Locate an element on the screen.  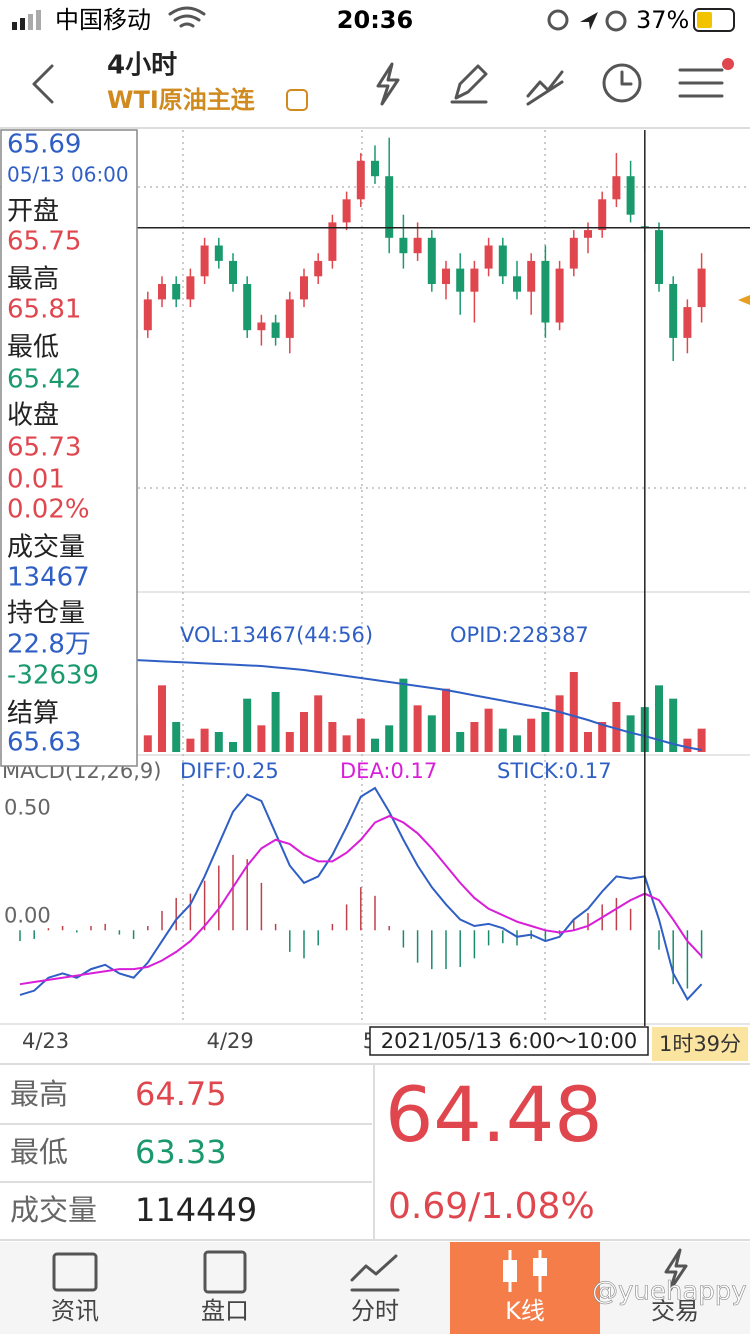
label: 收盘 is located at coordinates (33, 416).